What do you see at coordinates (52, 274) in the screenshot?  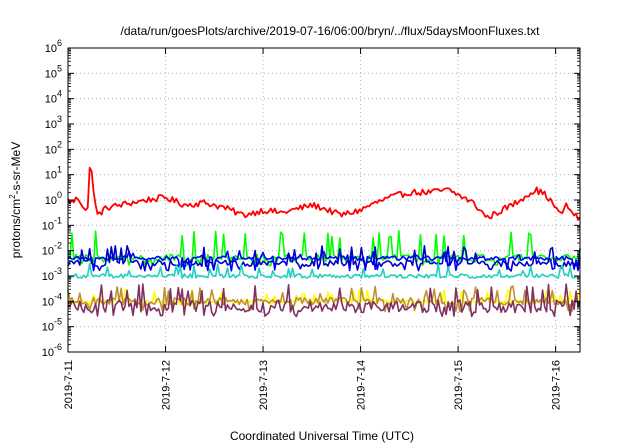 I see `y-tick-label: 10⁻³` at bounding box center [52, 274].